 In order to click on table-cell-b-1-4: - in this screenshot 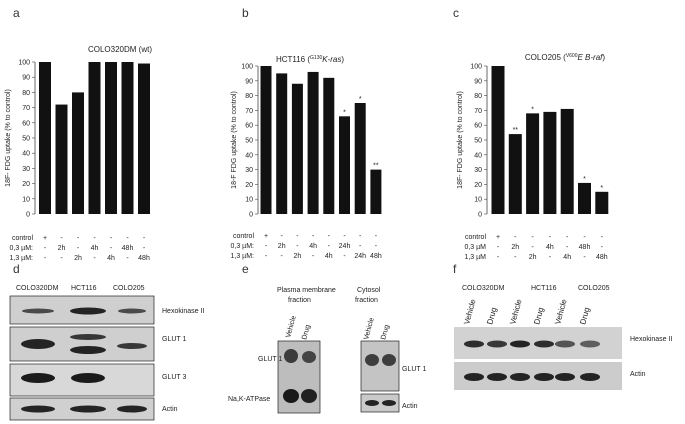, I will do `click(329, 246)`.